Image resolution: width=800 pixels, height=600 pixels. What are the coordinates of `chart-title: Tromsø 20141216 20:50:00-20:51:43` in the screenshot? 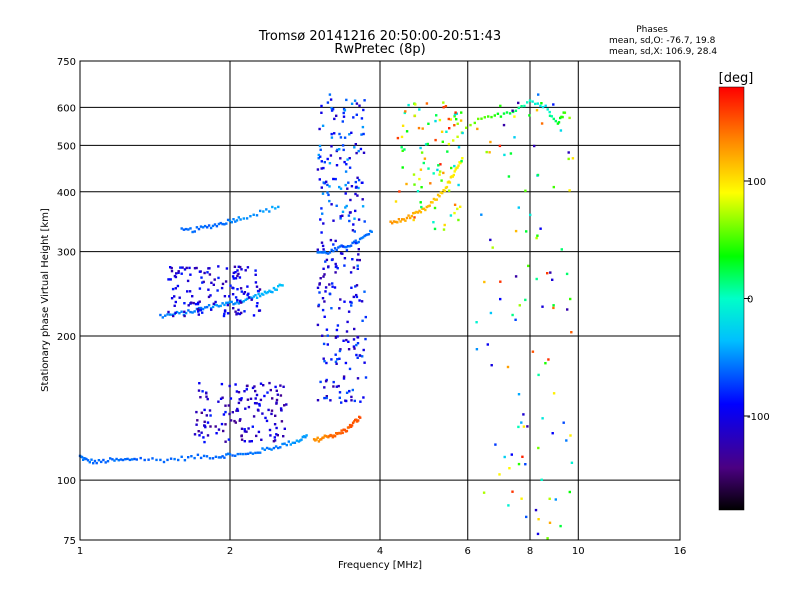 It's located at (379, 36).